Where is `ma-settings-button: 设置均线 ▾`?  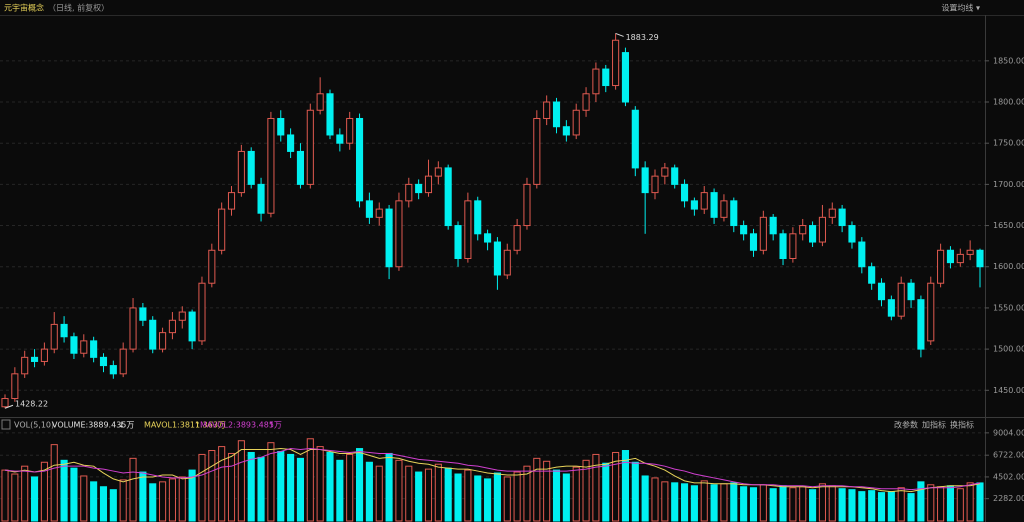
ma-settings-button: 设置均线 ▾ is located at coordinates (960, 8).